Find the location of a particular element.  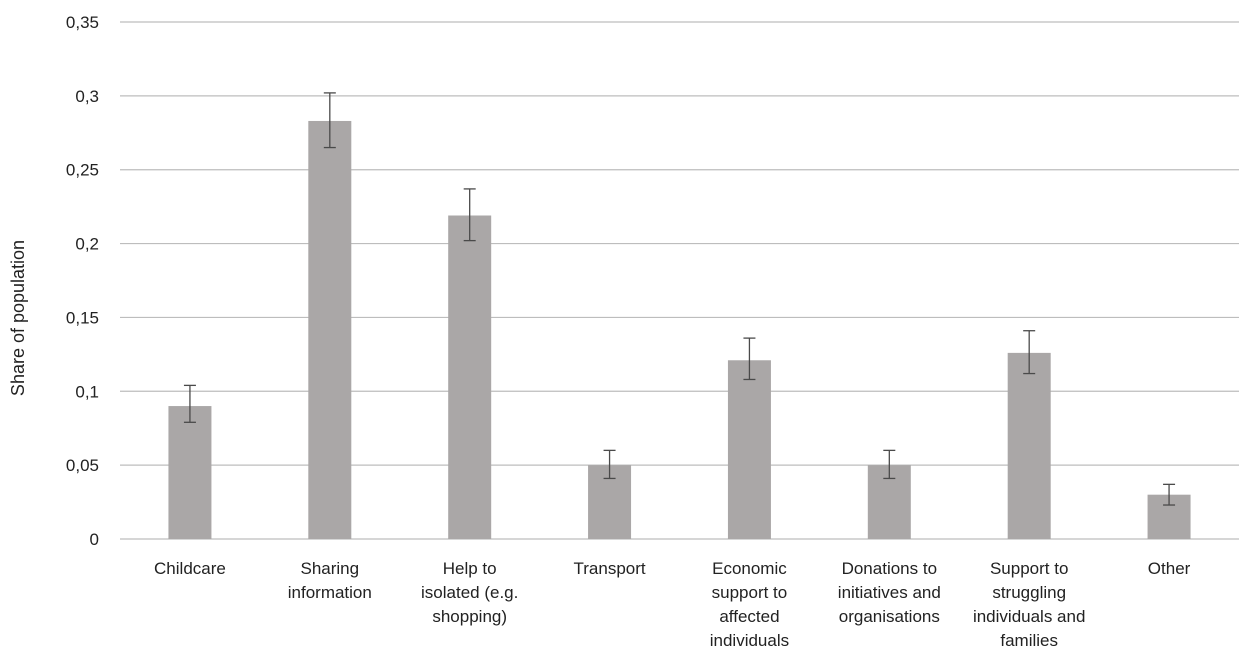

y-tick-label: 0,05 is located at coordinates (82, 465).